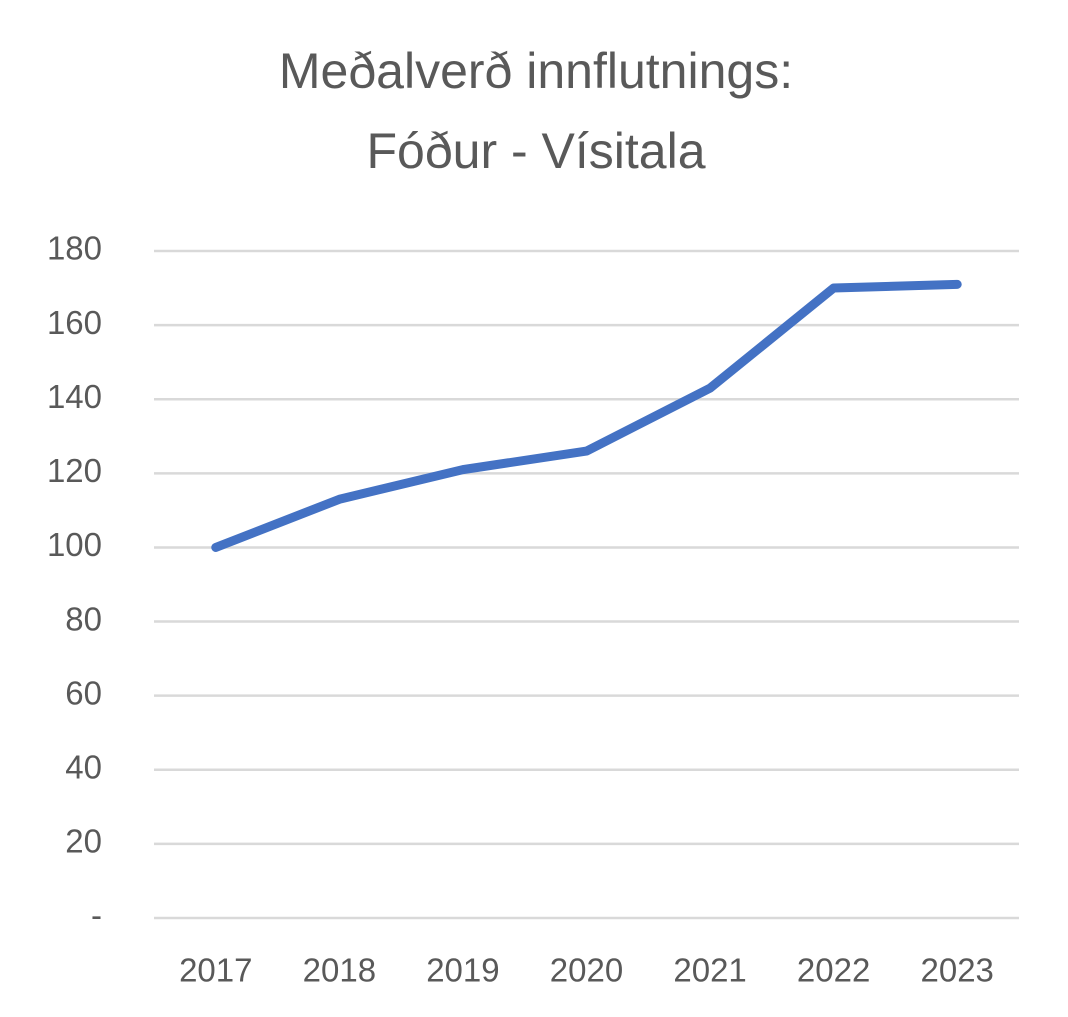 This screenshot has height=1017, width=1068. What do you see at coordinates (83, 692) in the screenshot?
I see `y-tick-label: 60` at bounding box center [83, 692].